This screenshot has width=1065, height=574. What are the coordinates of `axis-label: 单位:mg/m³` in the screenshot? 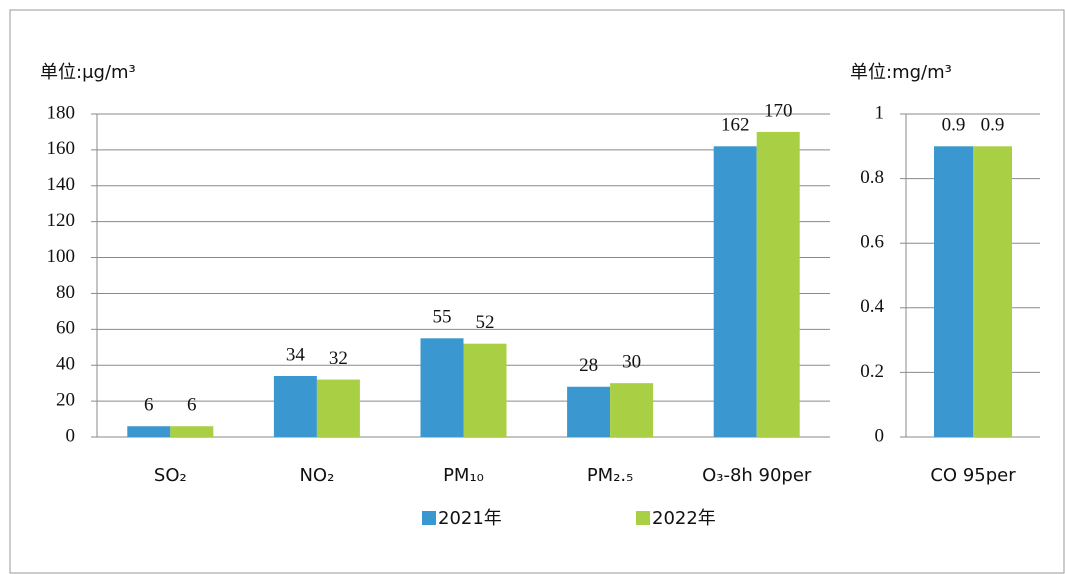 It's located at (901, 72).